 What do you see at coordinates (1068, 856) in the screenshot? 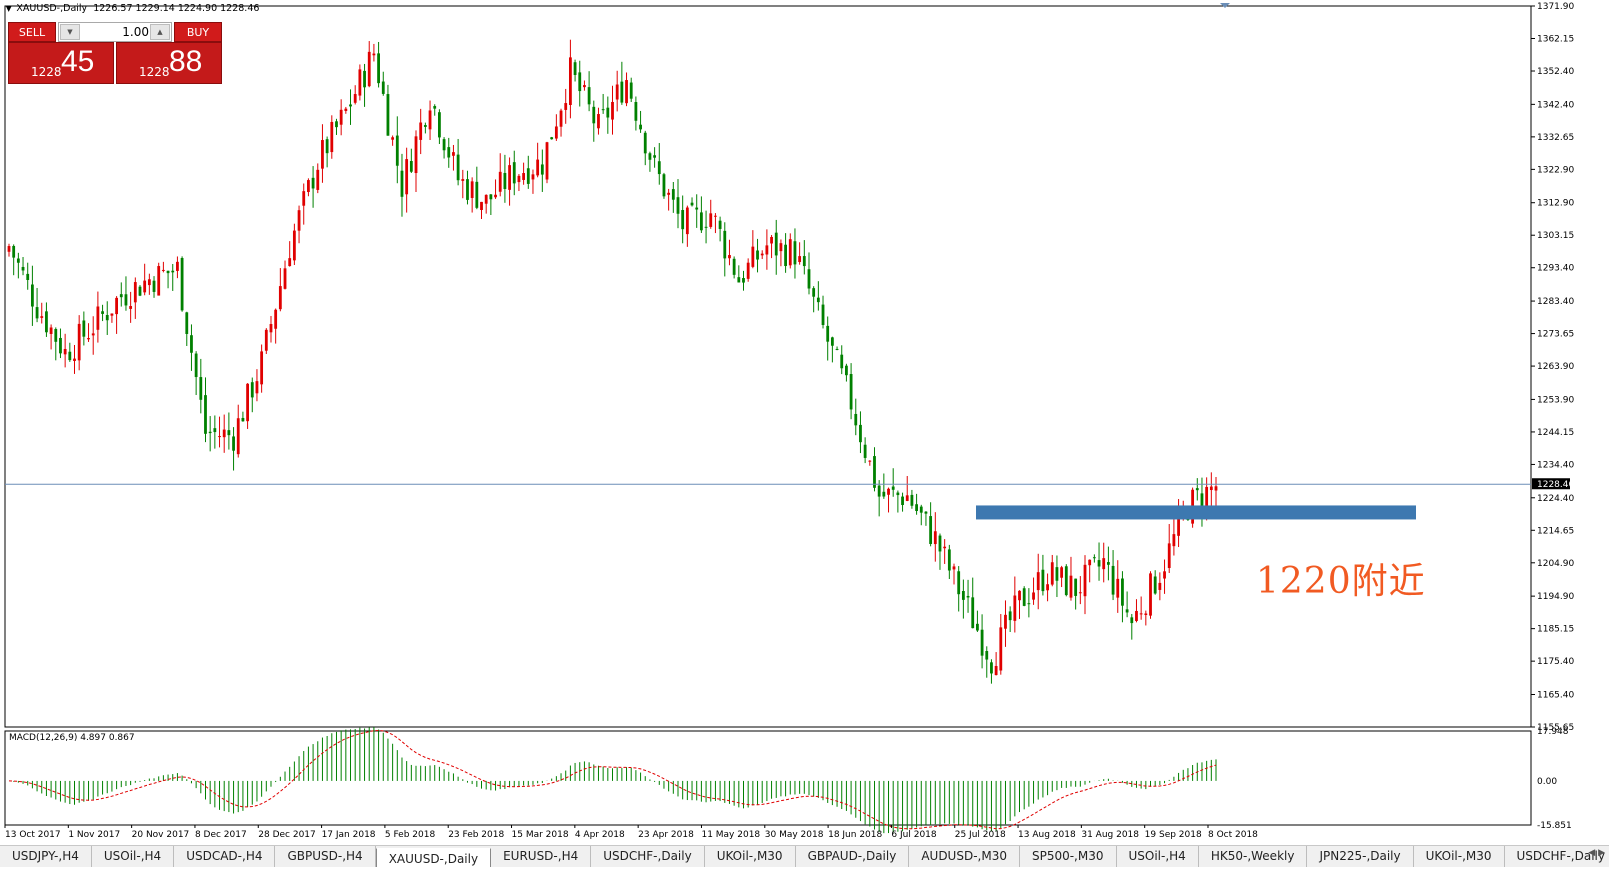
I see `chart-tab: SP500-,M30` at bounding box center [1068, 856].